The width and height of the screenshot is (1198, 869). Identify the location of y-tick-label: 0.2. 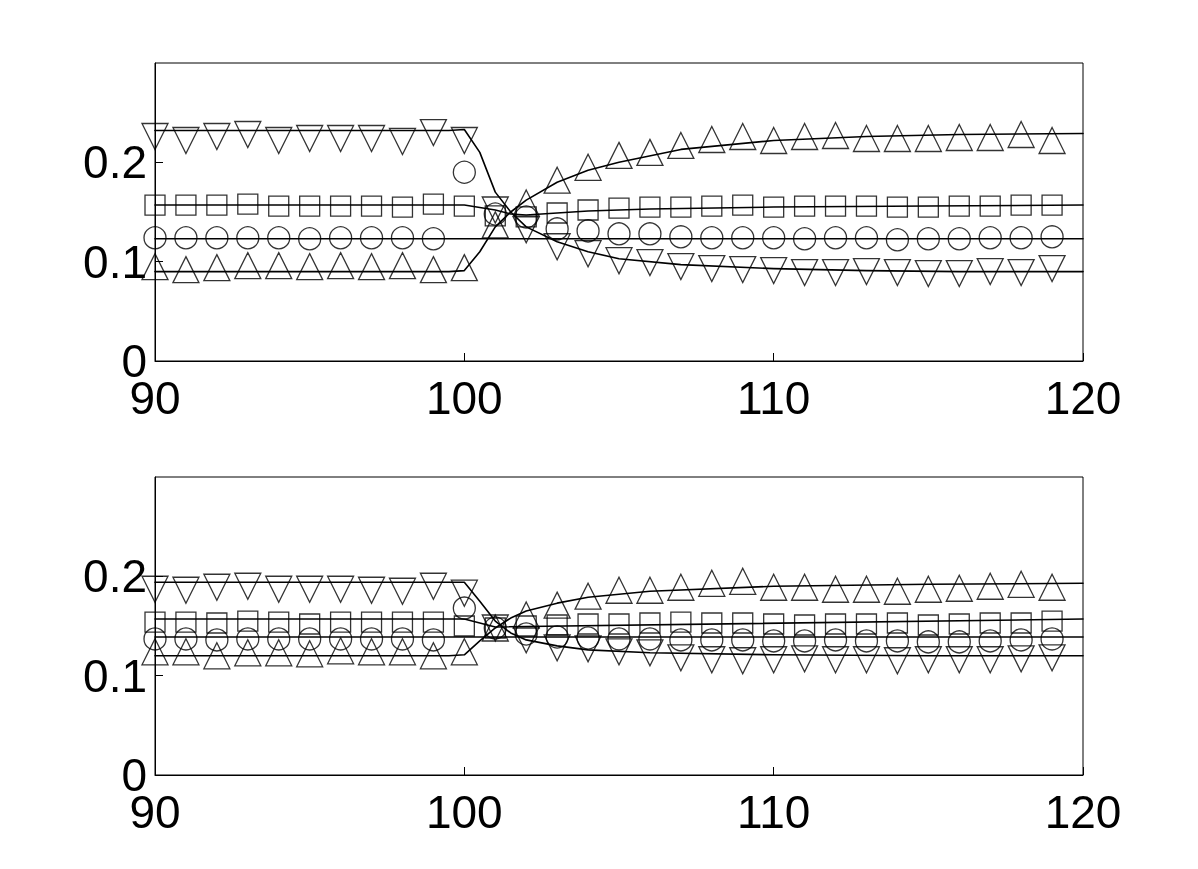
(115, 576).